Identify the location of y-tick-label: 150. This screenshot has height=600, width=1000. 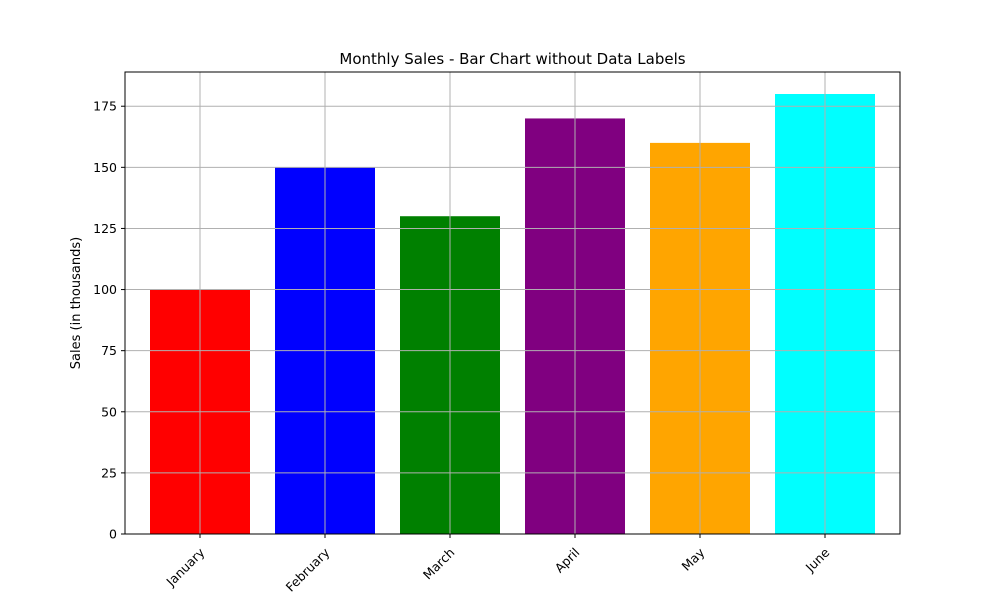
(105, 167).